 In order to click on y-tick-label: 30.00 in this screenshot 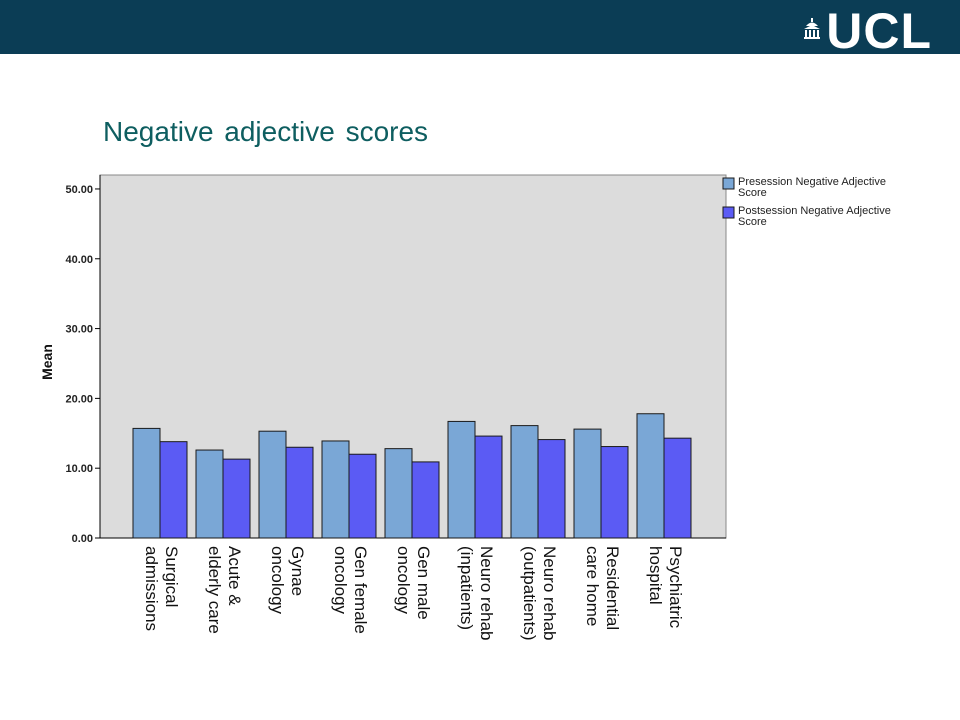, I will do `click(79, 330)`.